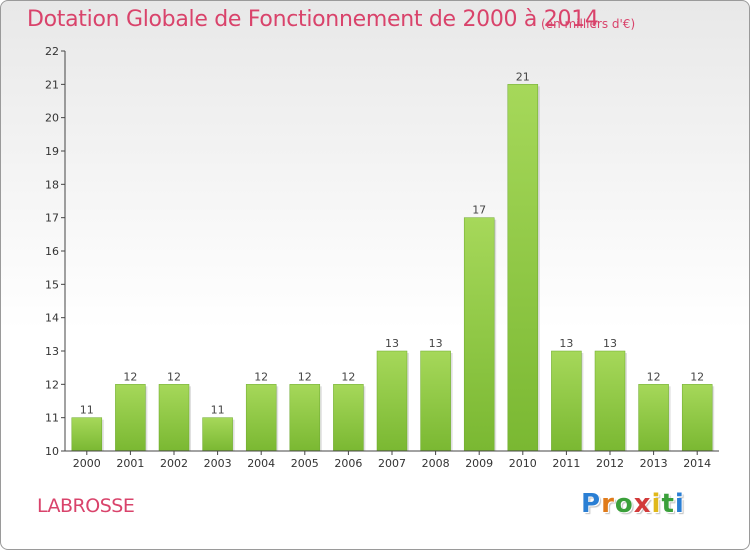  Describe the element at coordinates (52, 51) in the screenshot. I see `y-tick-label: 22` at that location.